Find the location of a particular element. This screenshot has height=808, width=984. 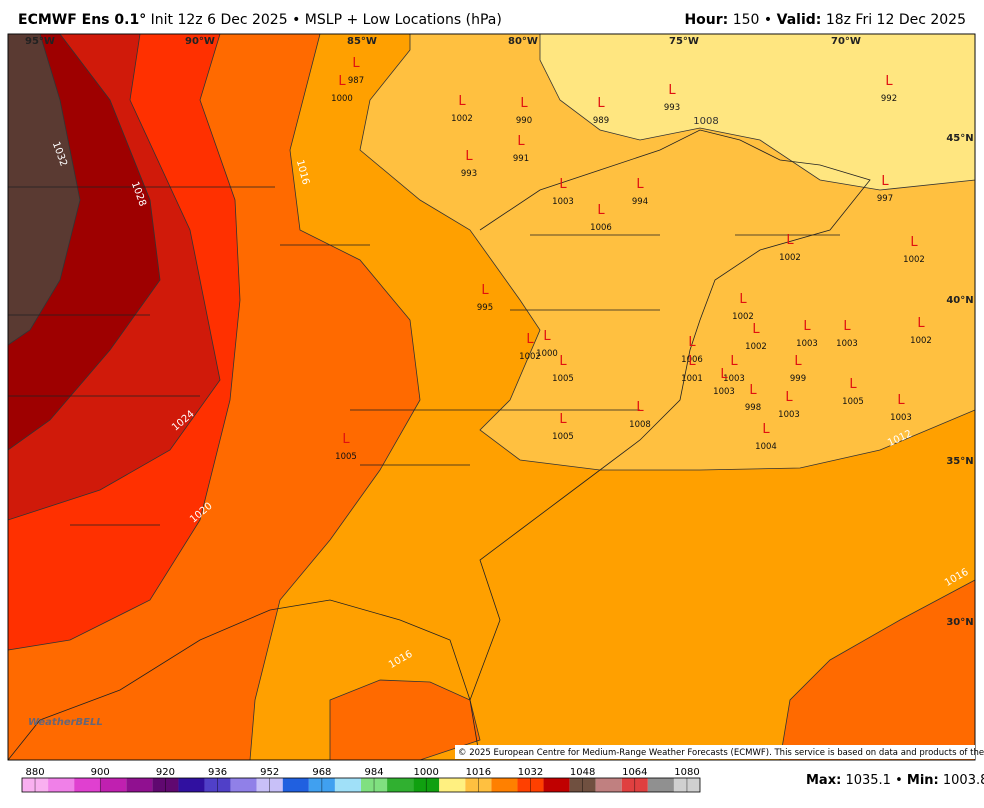

latitude-label: 35°N is located at coordinates (959, 461).